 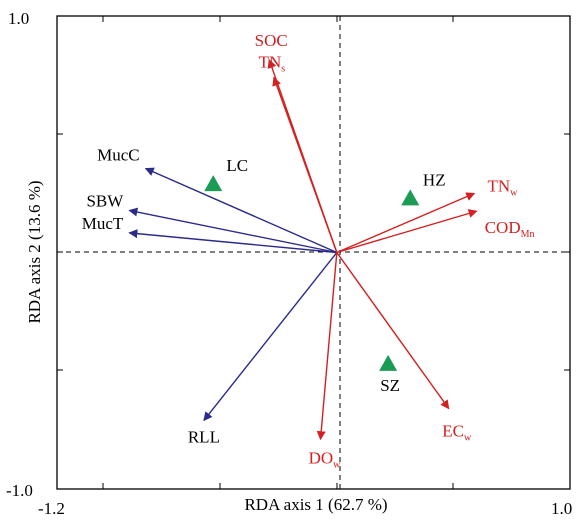 I want to click on site-marker-lc, so click(x=213, y=183).